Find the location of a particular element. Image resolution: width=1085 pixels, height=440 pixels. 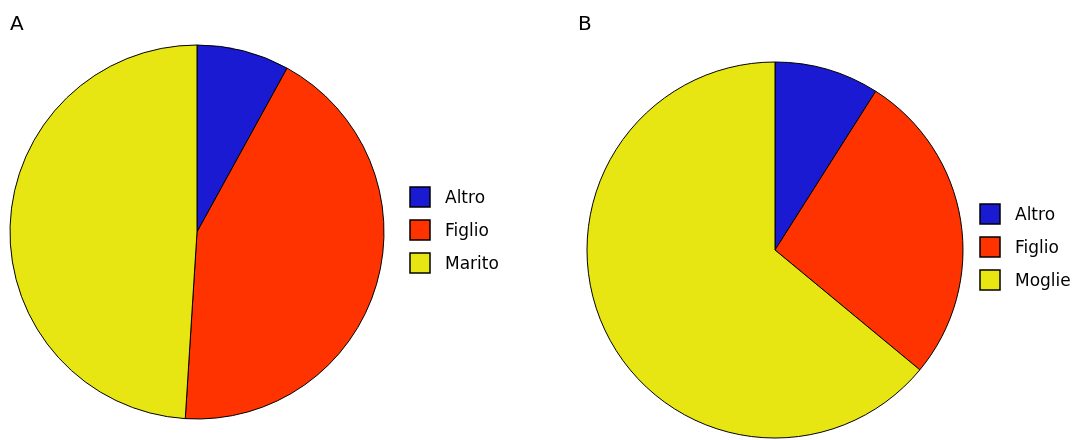

legend-label: Marito is located at coordinates (472, 263).